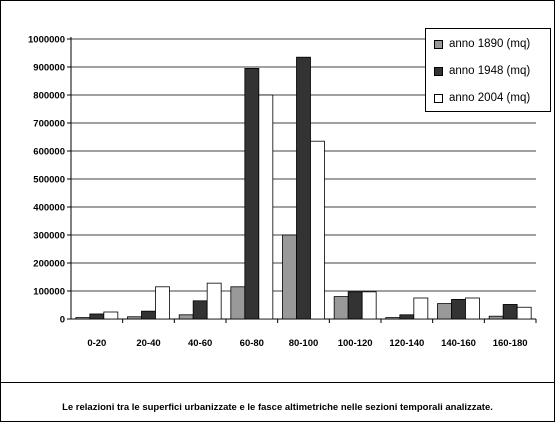 The width and height of the screenshot is (555, 422). What do you see at coordinates (49, 96) in the screenshot?
I see `y-tick-label: 800000` at bounding box center [49, 96].